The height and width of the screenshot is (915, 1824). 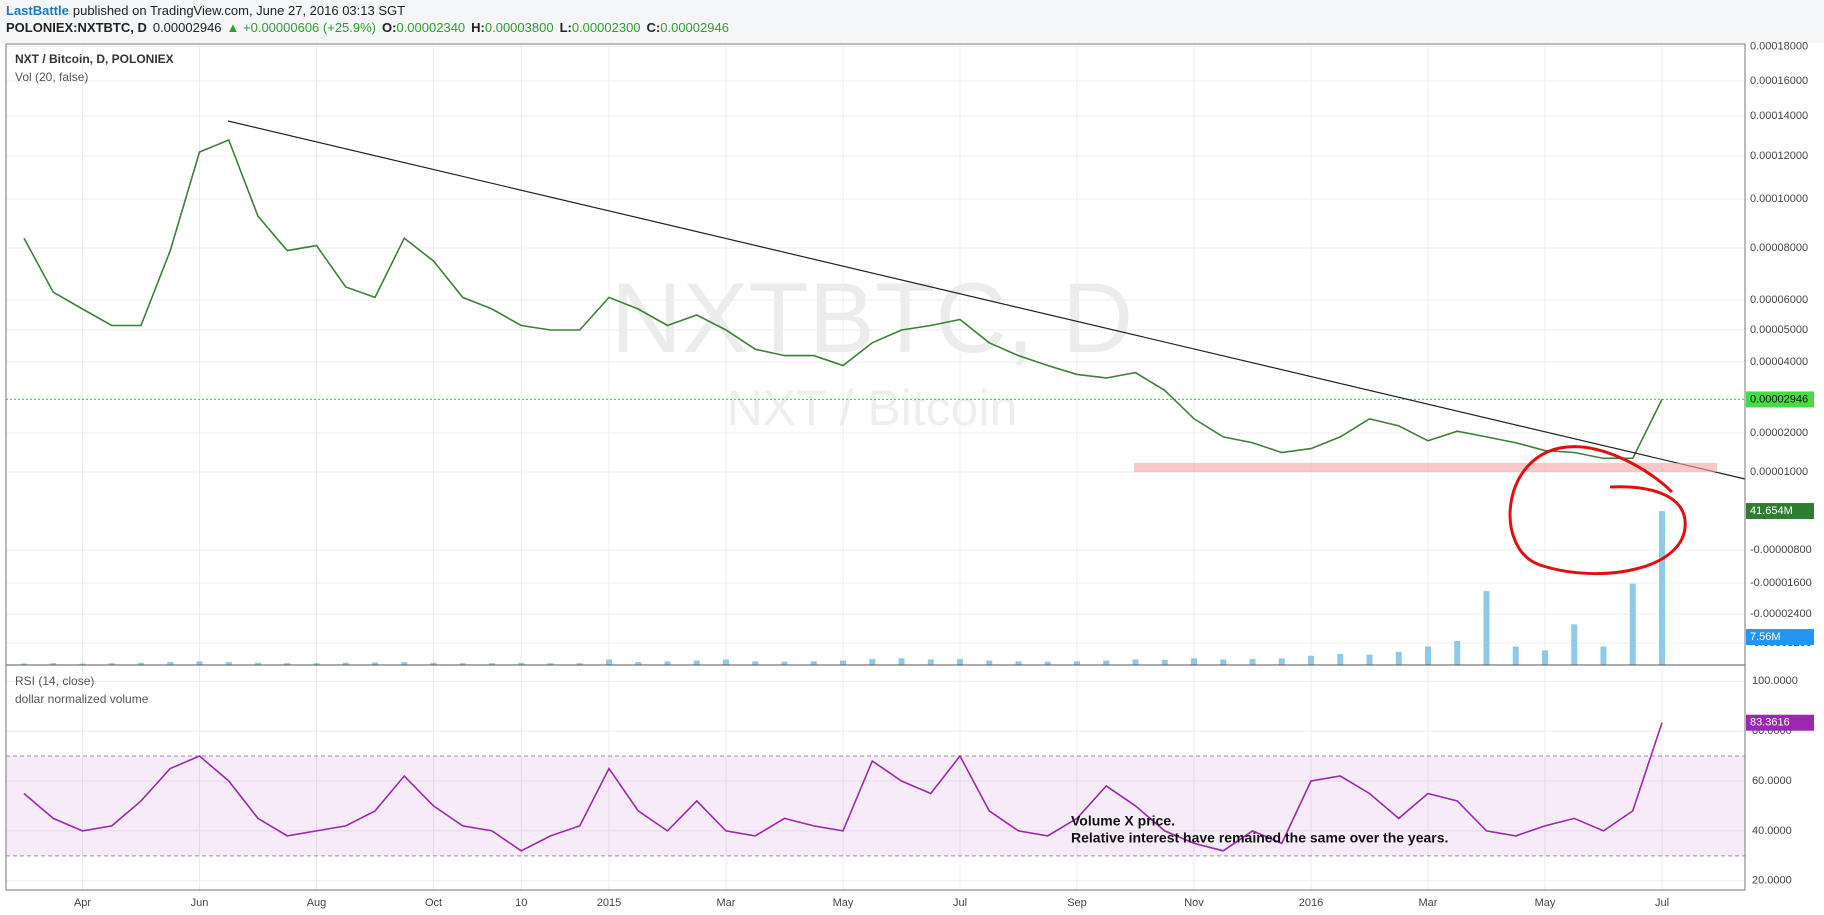 I want to click on x-tick-label: 2016, so click(x=1311, y=903).